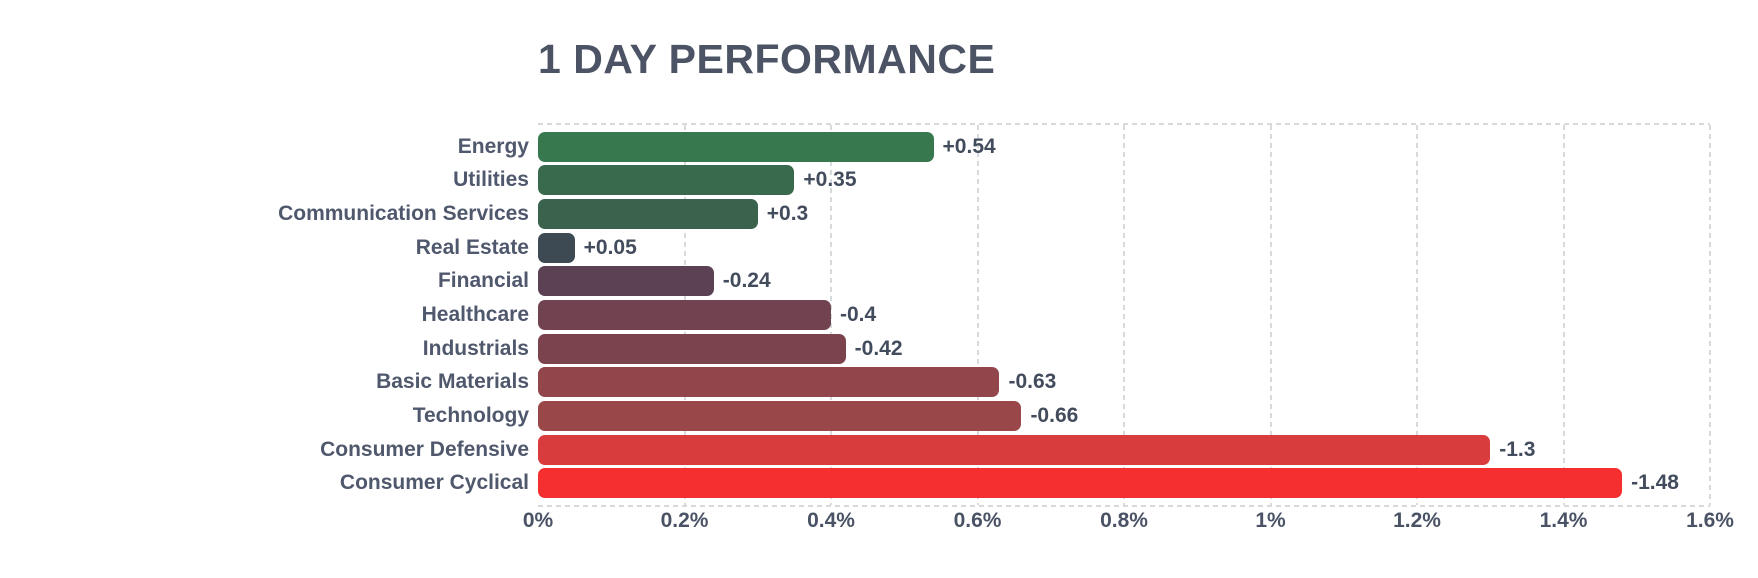  Describe the element at coordinates (720, 348) in the screenshot. I see `performance-bar: -0.42` at that location.